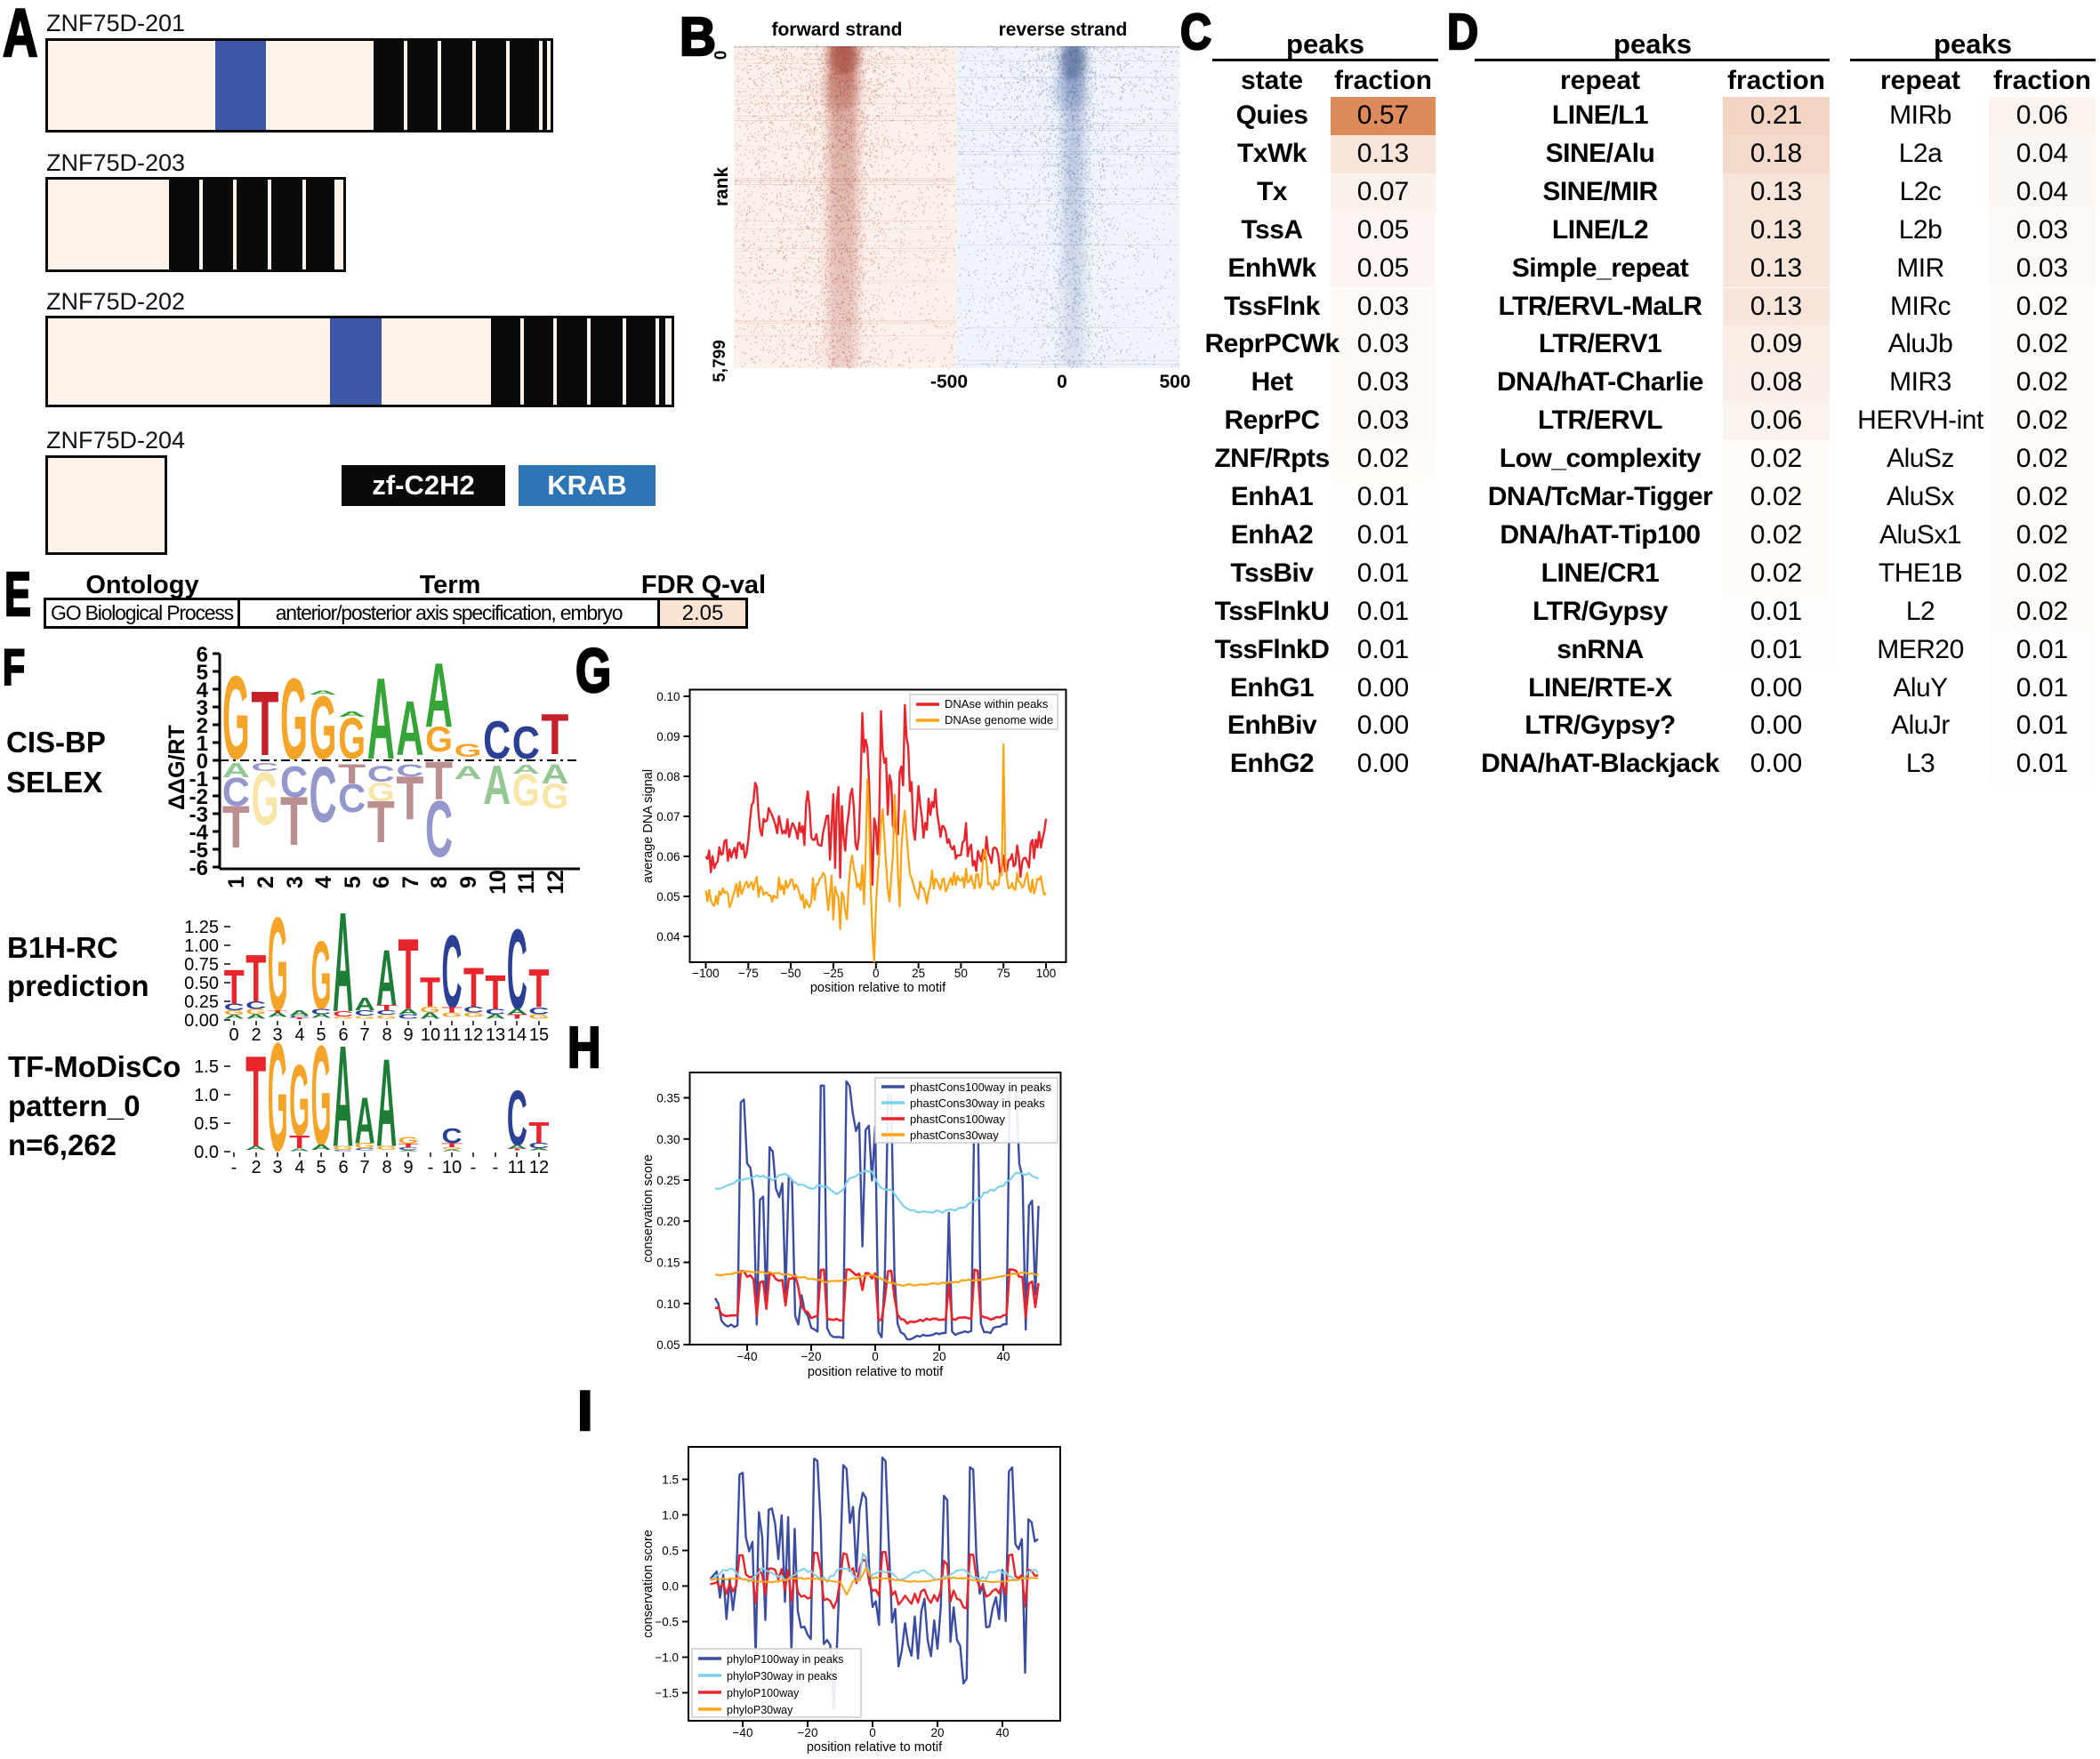 The image size is (2100, 1759). What do you see at coordinates (743, 1732) in the screenshot?
I see `svg-text: −40` at bounding box center [743, 1732].